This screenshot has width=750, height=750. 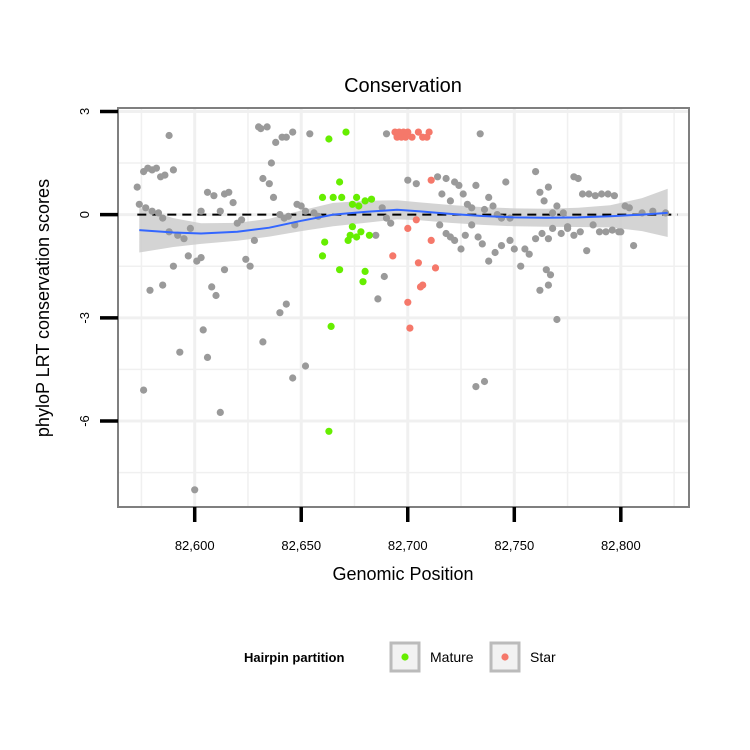 What do you see at coordinates (403, 86) in the screenshot?
I see `chart-title: Conservation` at bounding box center [403, 86].